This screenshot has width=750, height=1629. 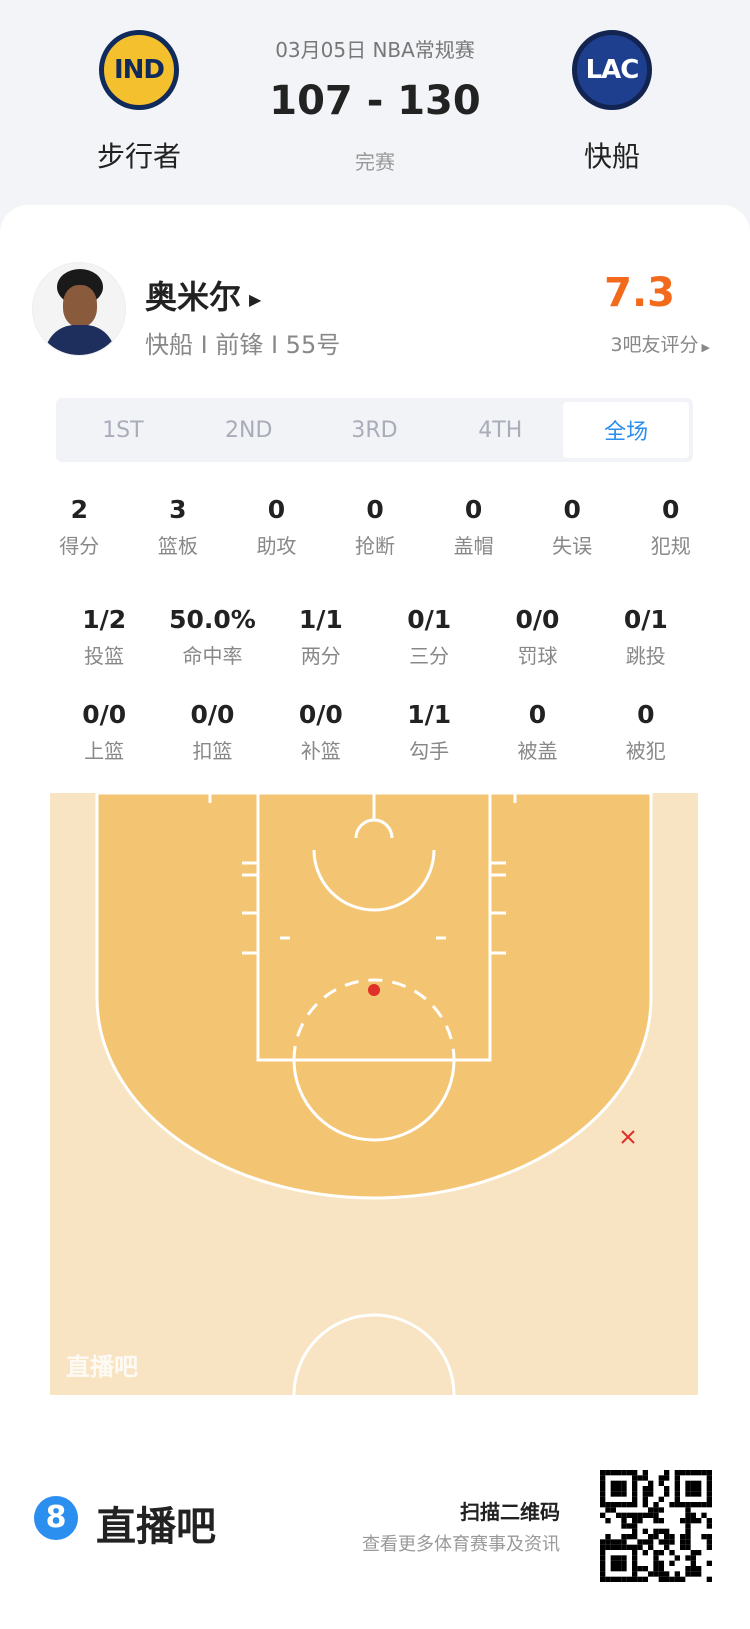 What do you see at coordinates (612, 70) in the screenshot?
I see `team-logo-lac: LAC` at bounding box center [612, 70].